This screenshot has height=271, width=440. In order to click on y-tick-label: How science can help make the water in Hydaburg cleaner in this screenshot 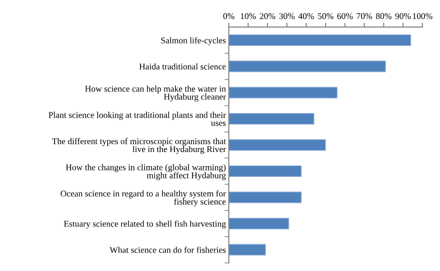, I will do `click(155, 94)`.